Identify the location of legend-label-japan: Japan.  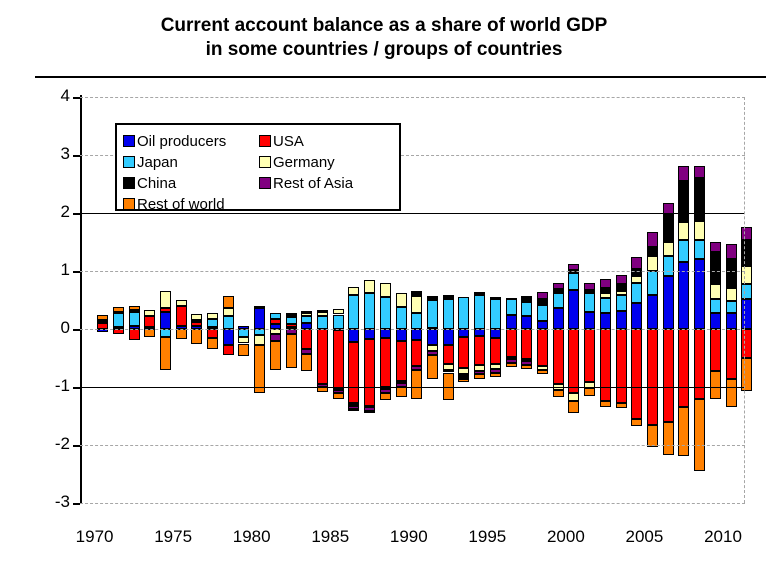
(157, 162).